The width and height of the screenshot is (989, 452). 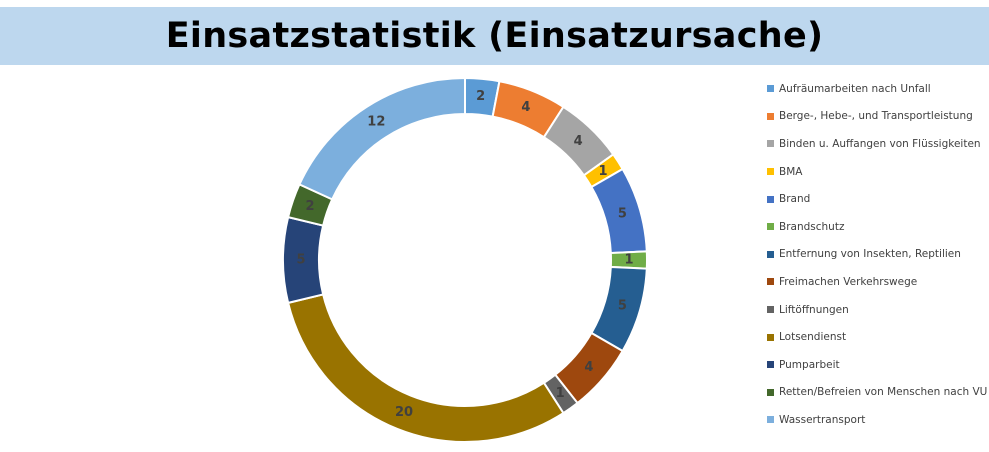 What do you see at coordinates (848, 281) in the screenshot?
I see `legend-label: Freimachen Verkehrswege` at bounding box center [848, 281].